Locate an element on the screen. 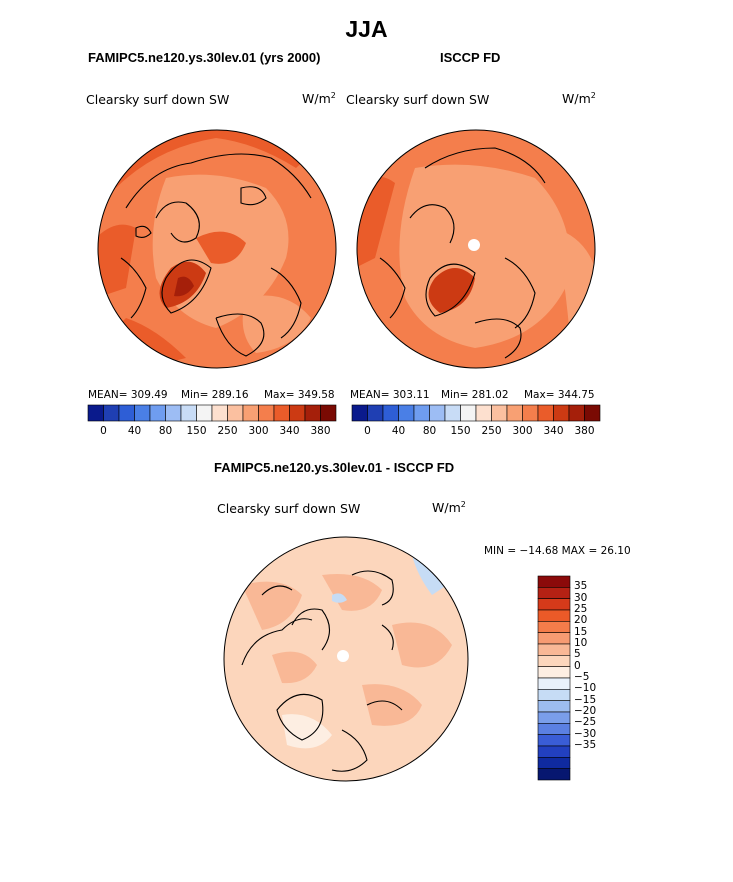 Image resolution: width=733 pixels, height=882 pixels. right-colorbar-tick-label: 80 is located at coordinates (429, 431).